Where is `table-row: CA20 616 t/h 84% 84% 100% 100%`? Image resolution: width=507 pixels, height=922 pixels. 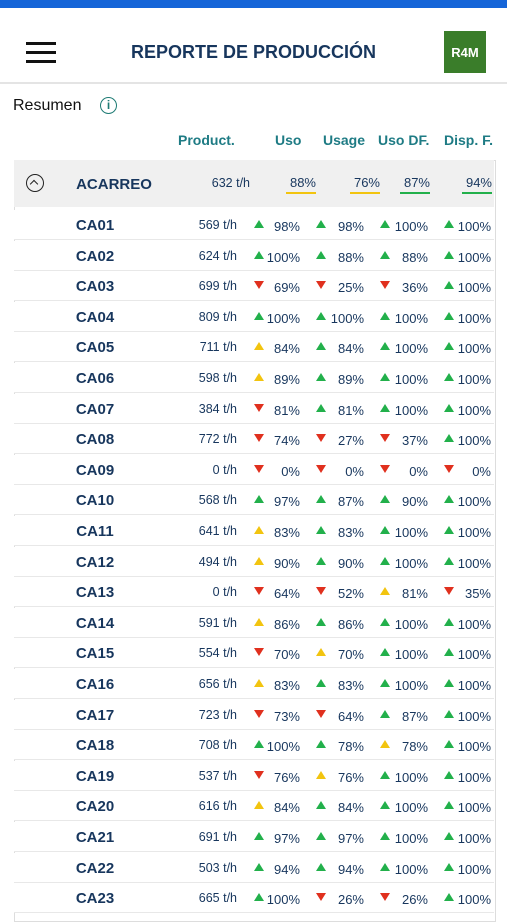 table-row: CA20 616 t/h 84% 84% 100% 100% is located at coordinates (254, 806).